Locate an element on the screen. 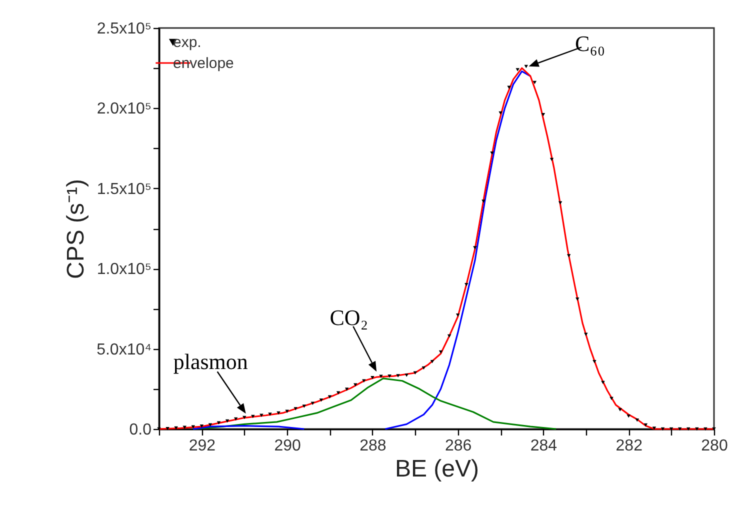  x-tick-label: 284 is located at coordinates (544, 446).